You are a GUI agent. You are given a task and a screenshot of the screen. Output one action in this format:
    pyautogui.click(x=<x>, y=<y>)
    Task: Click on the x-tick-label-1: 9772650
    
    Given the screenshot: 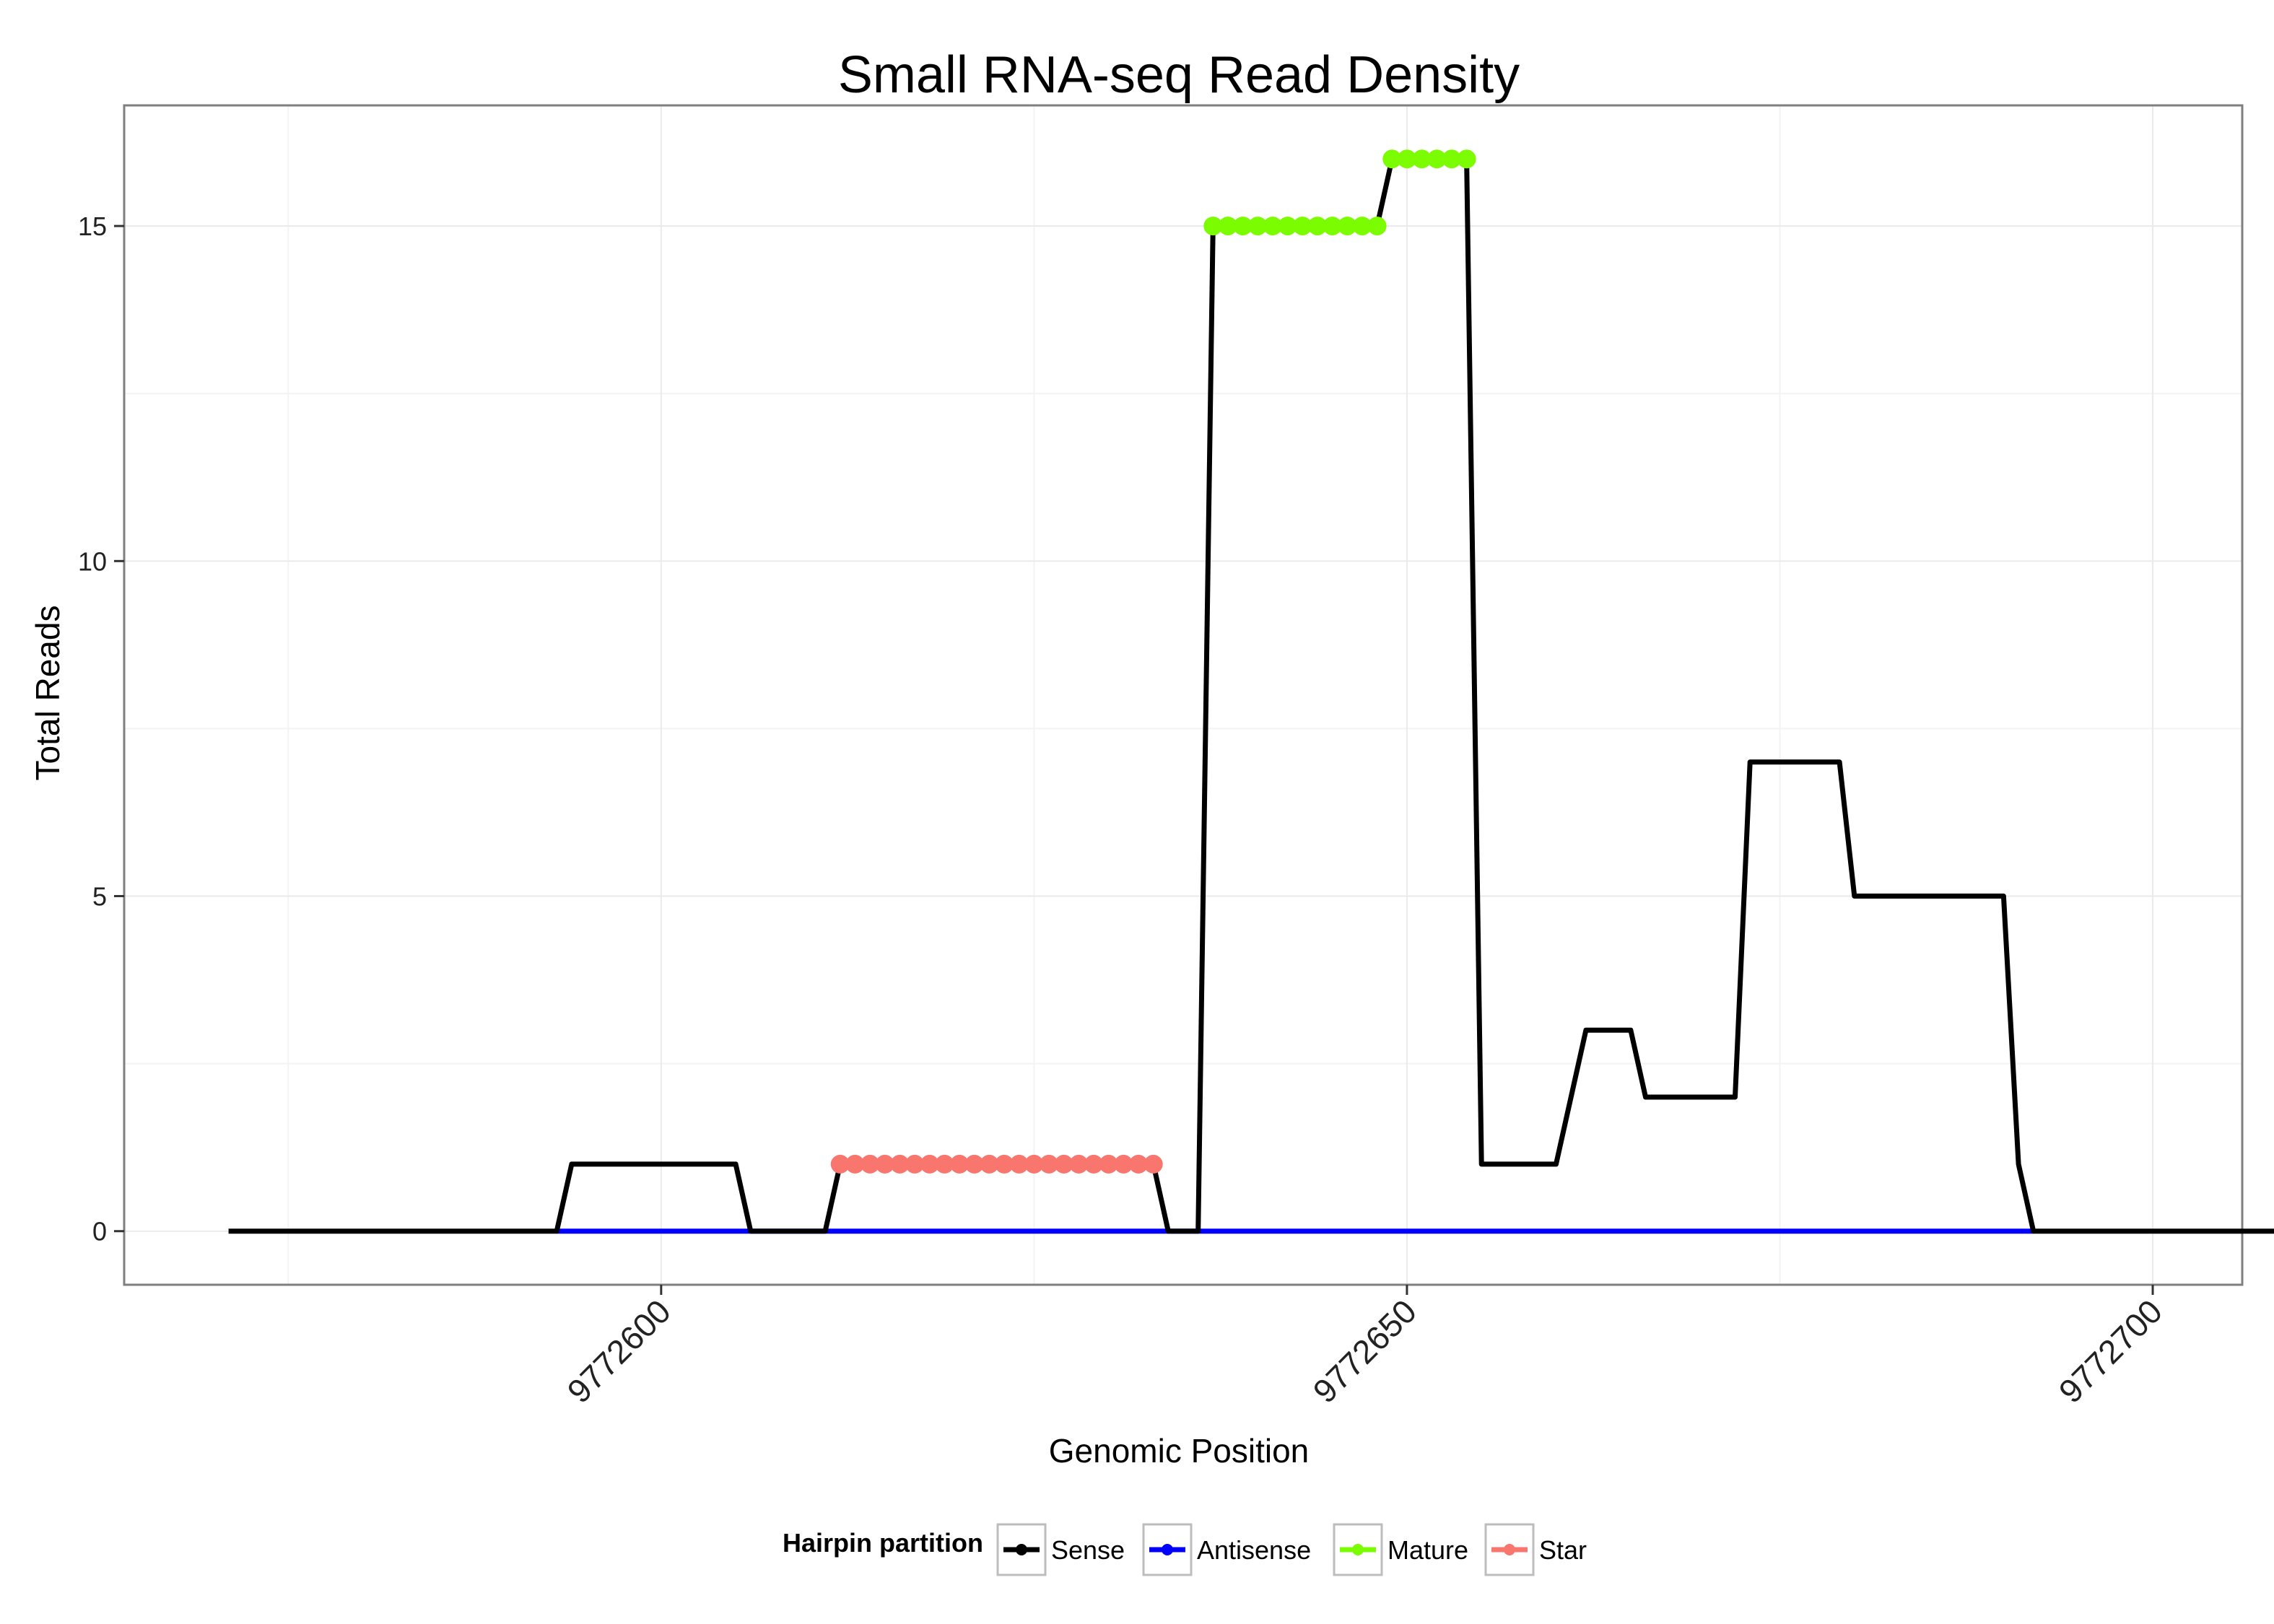 What is the action you would take?
    pyautogui.click(x=1365, y=1351)
    